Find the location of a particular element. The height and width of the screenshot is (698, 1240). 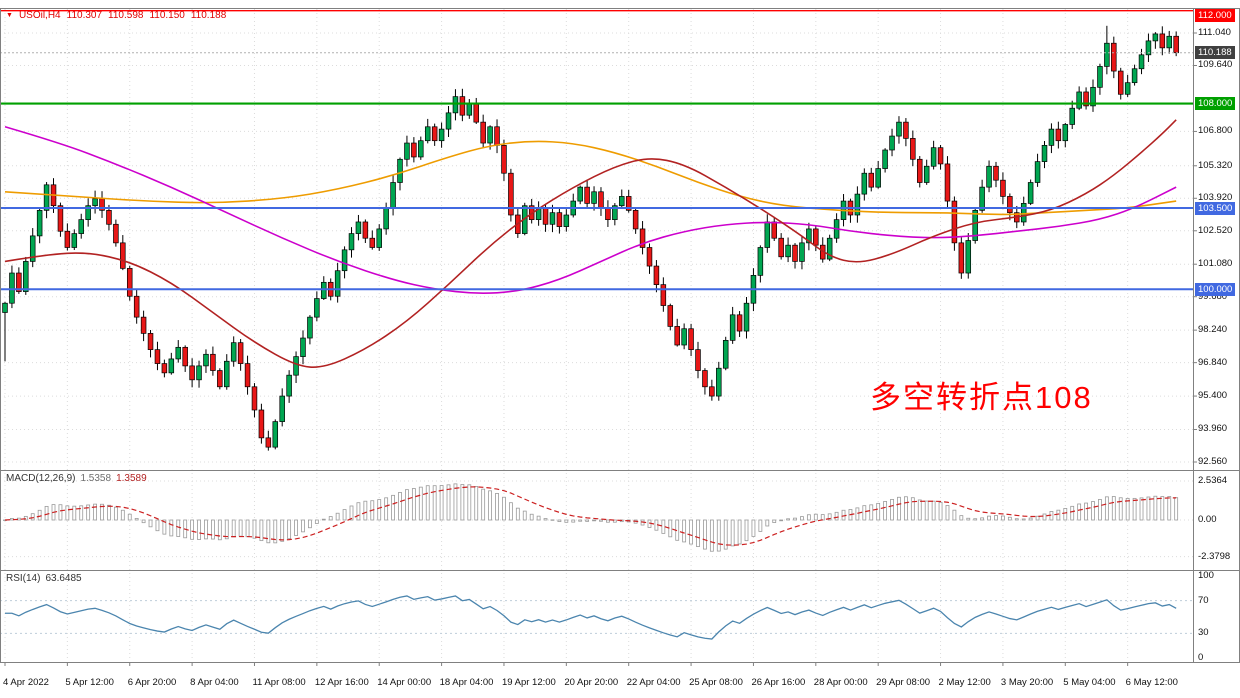

time-axis-label: 19 Apr 12:00 is located at coordinates (528, 682).